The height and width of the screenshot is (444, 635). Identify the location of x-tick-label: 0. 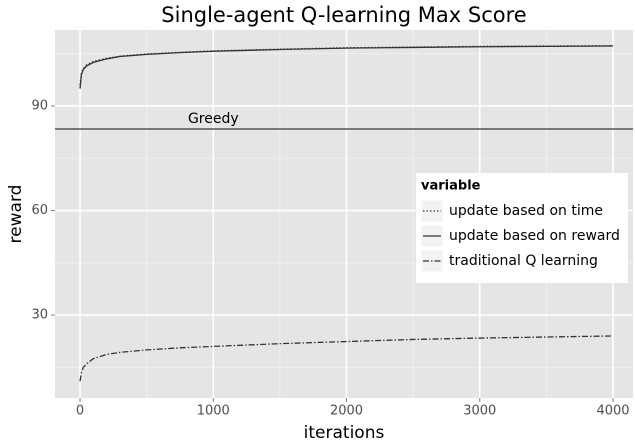
(80, 411).